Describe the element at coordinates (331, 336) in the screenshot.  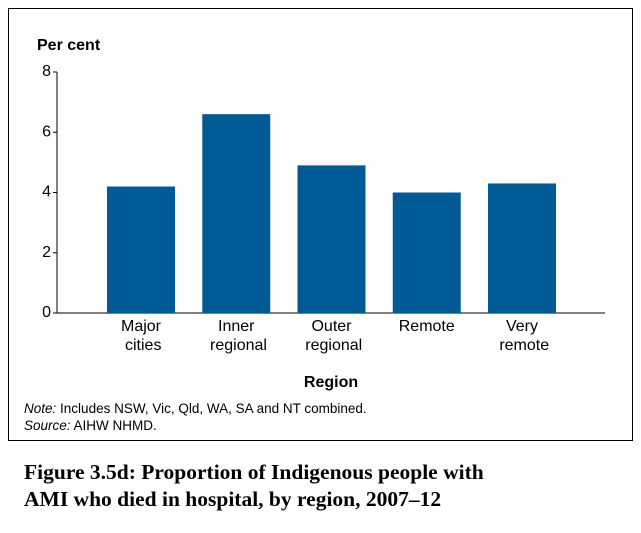
I see `x-tick-label: Outer regional` at that location.